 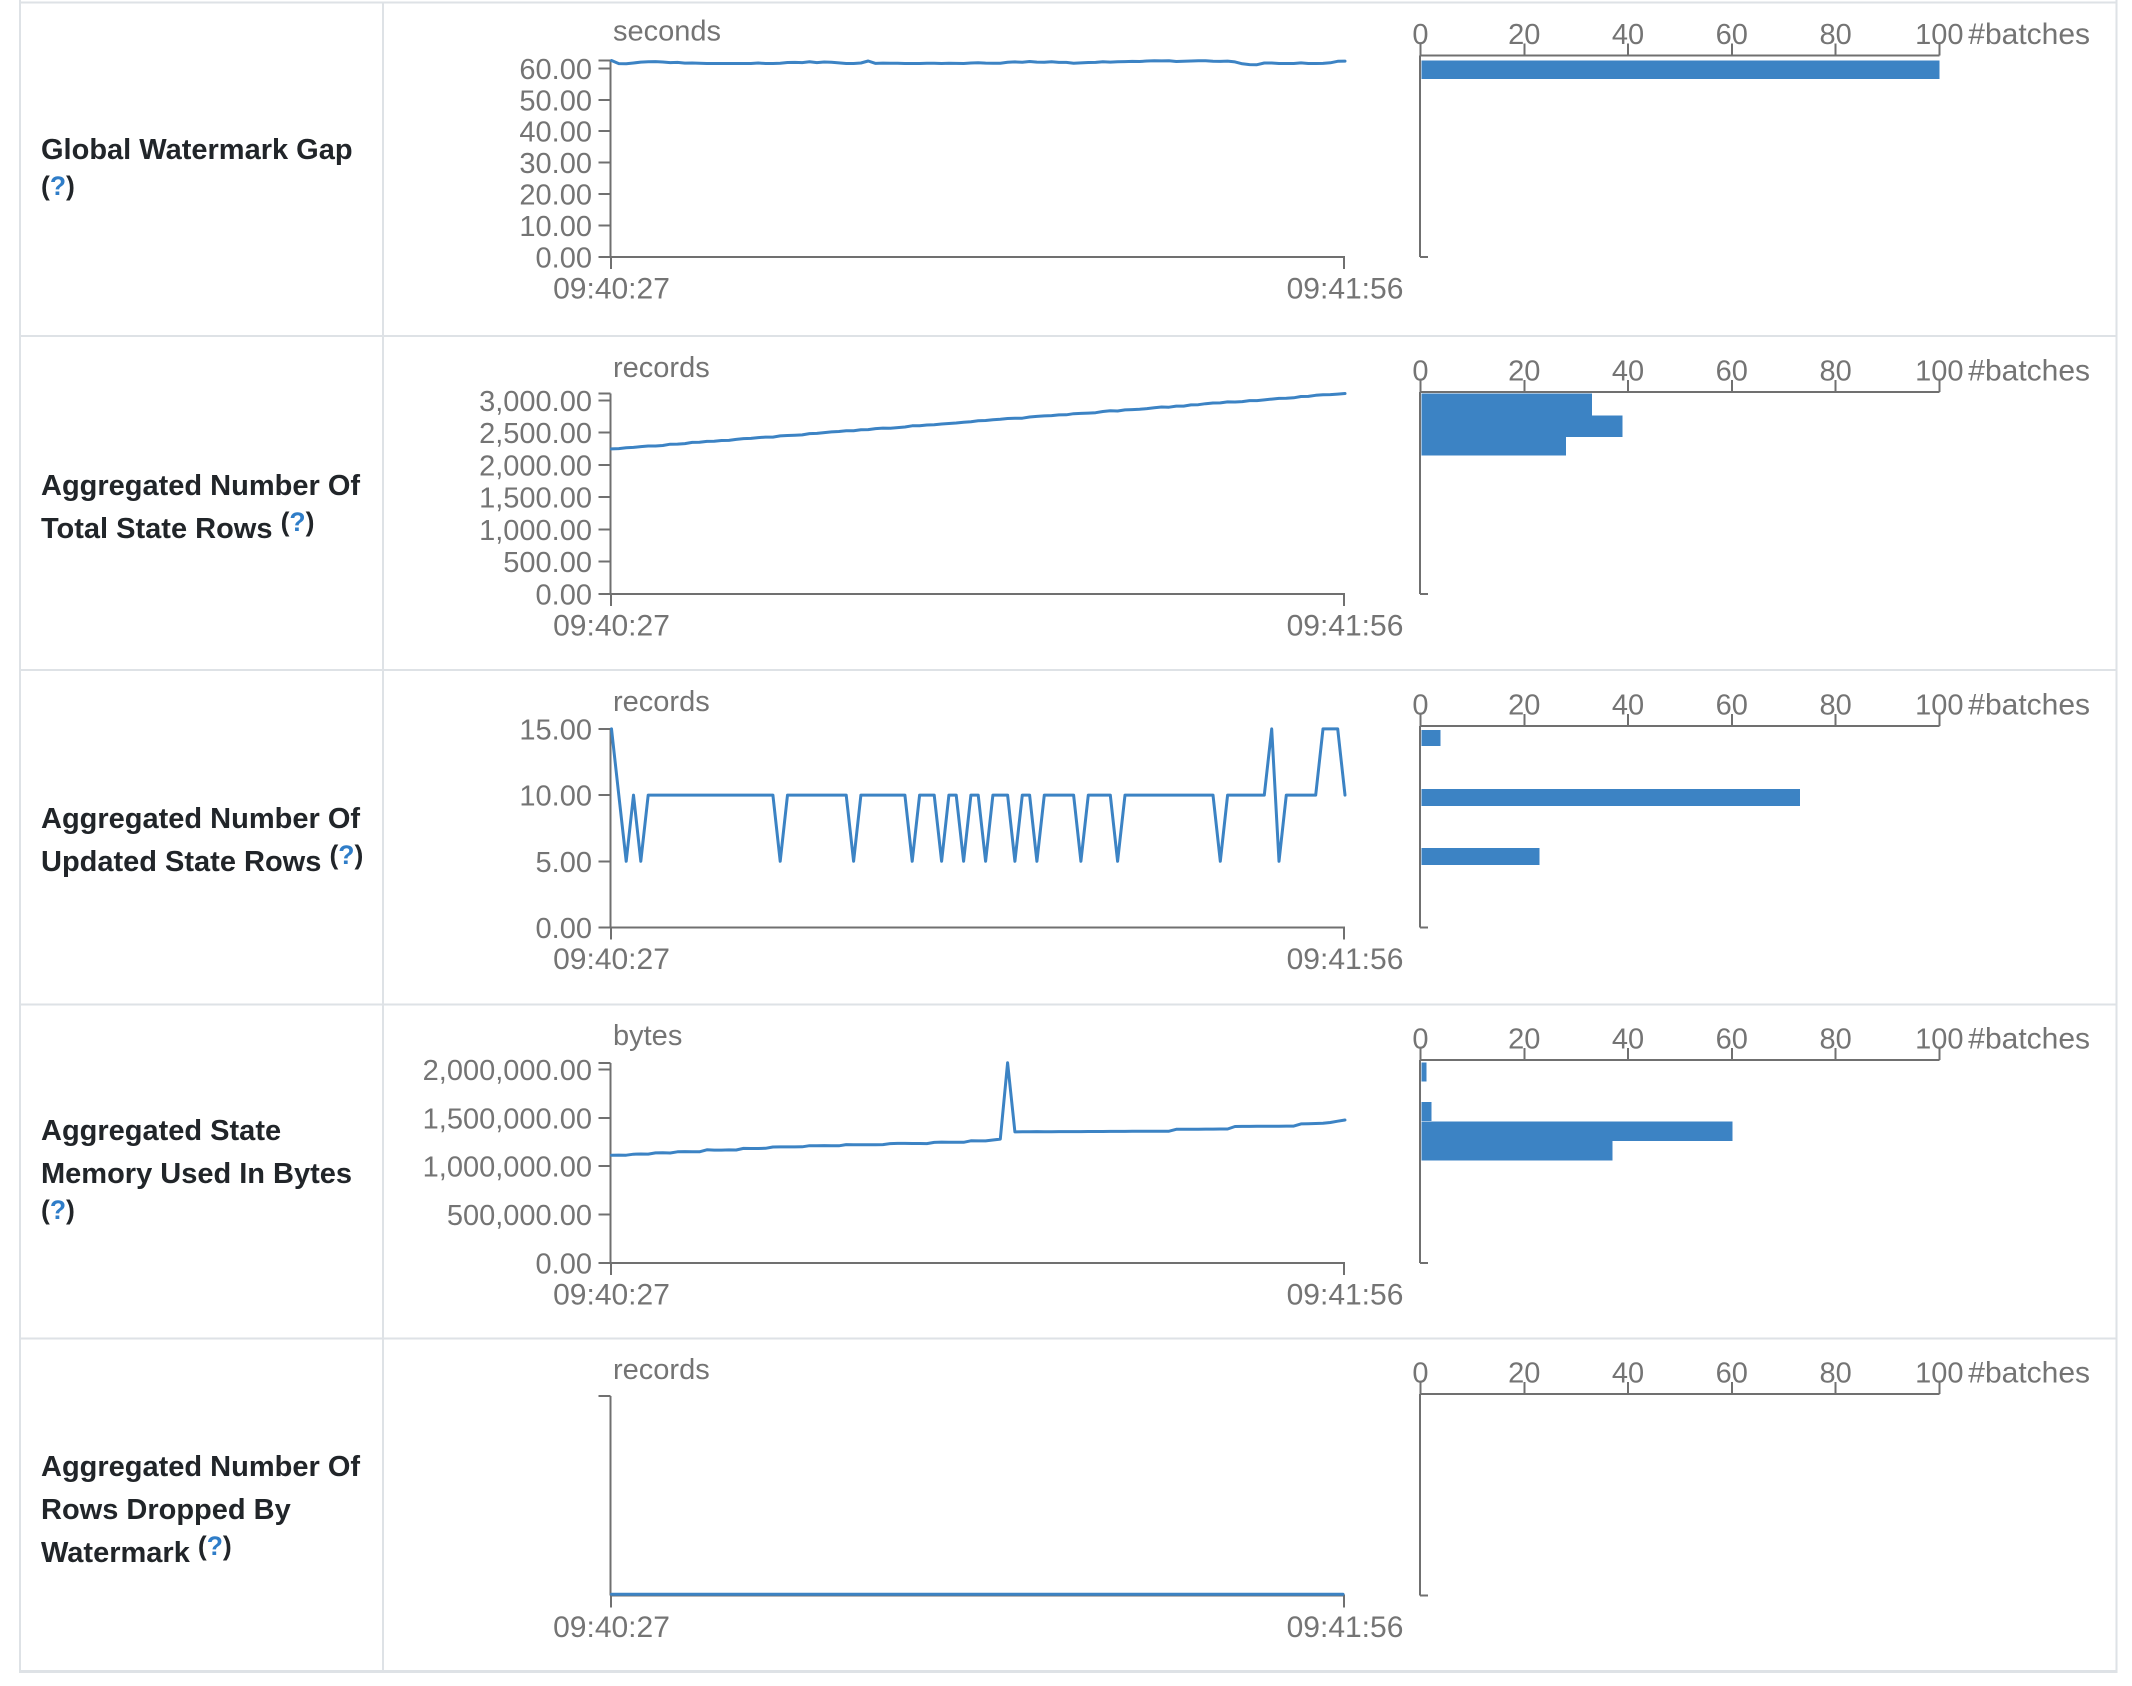 I want to click on svg-text: 1,500,000.00, so click(x=507, y=1119).